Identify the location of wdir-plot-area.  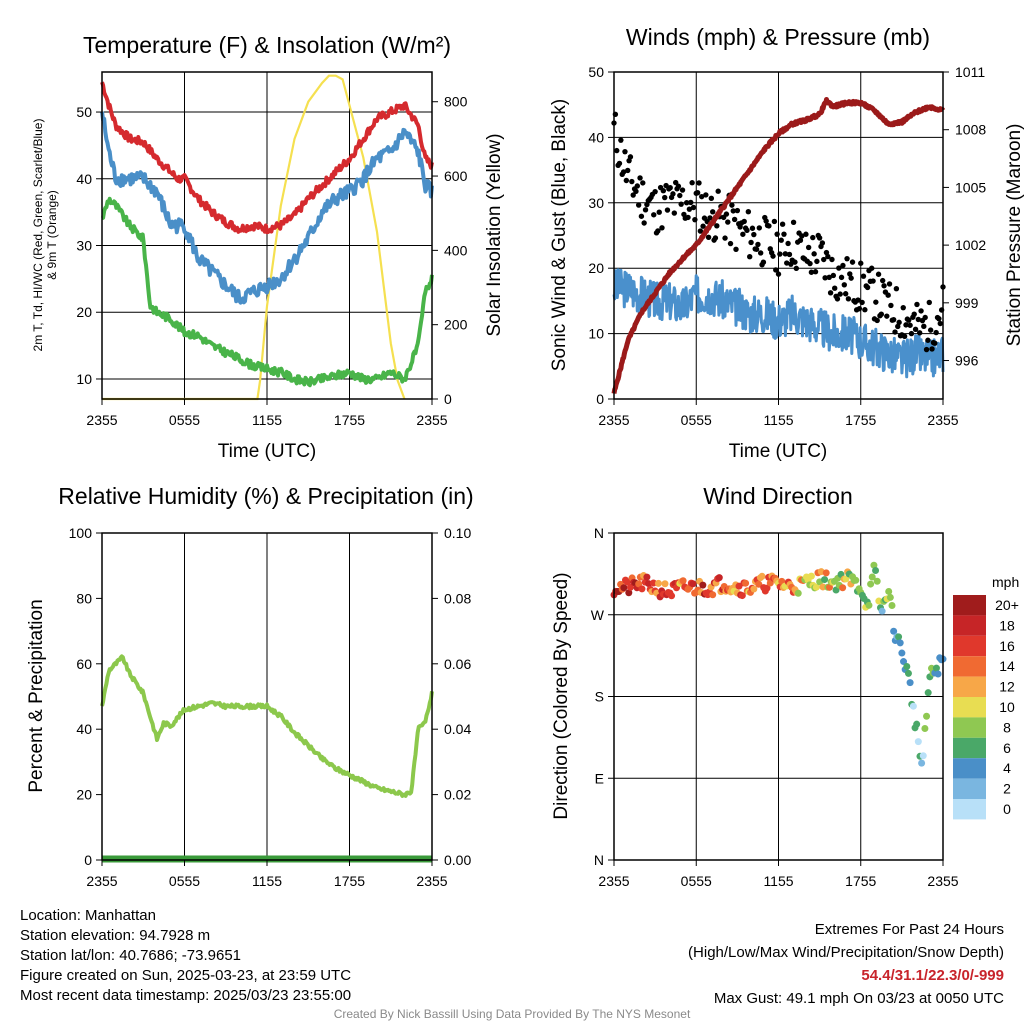
(778, 664).